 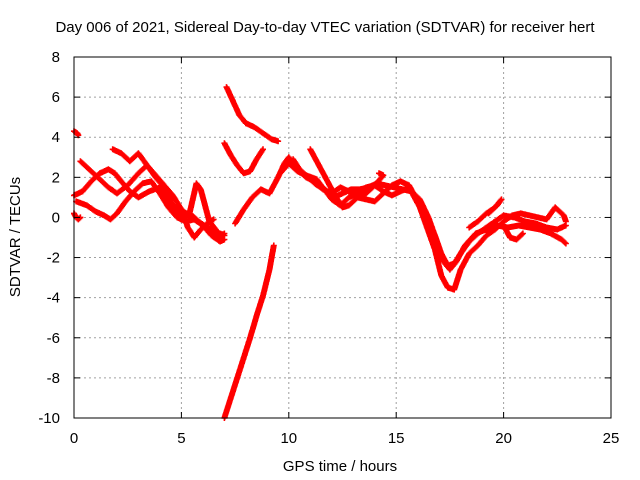 I want to click on y-tick-label: 6, so click(x=56, y=97).